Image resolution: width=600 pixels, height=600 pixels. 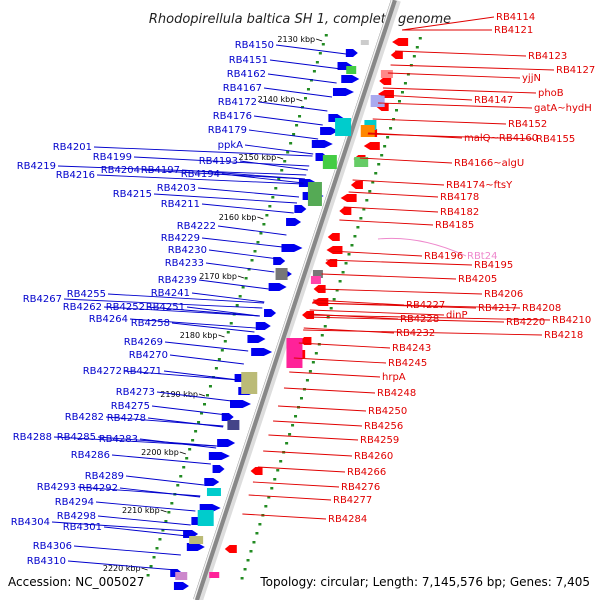 I want to click on gene-label-left: RB4258, so click(x=150, y=323).